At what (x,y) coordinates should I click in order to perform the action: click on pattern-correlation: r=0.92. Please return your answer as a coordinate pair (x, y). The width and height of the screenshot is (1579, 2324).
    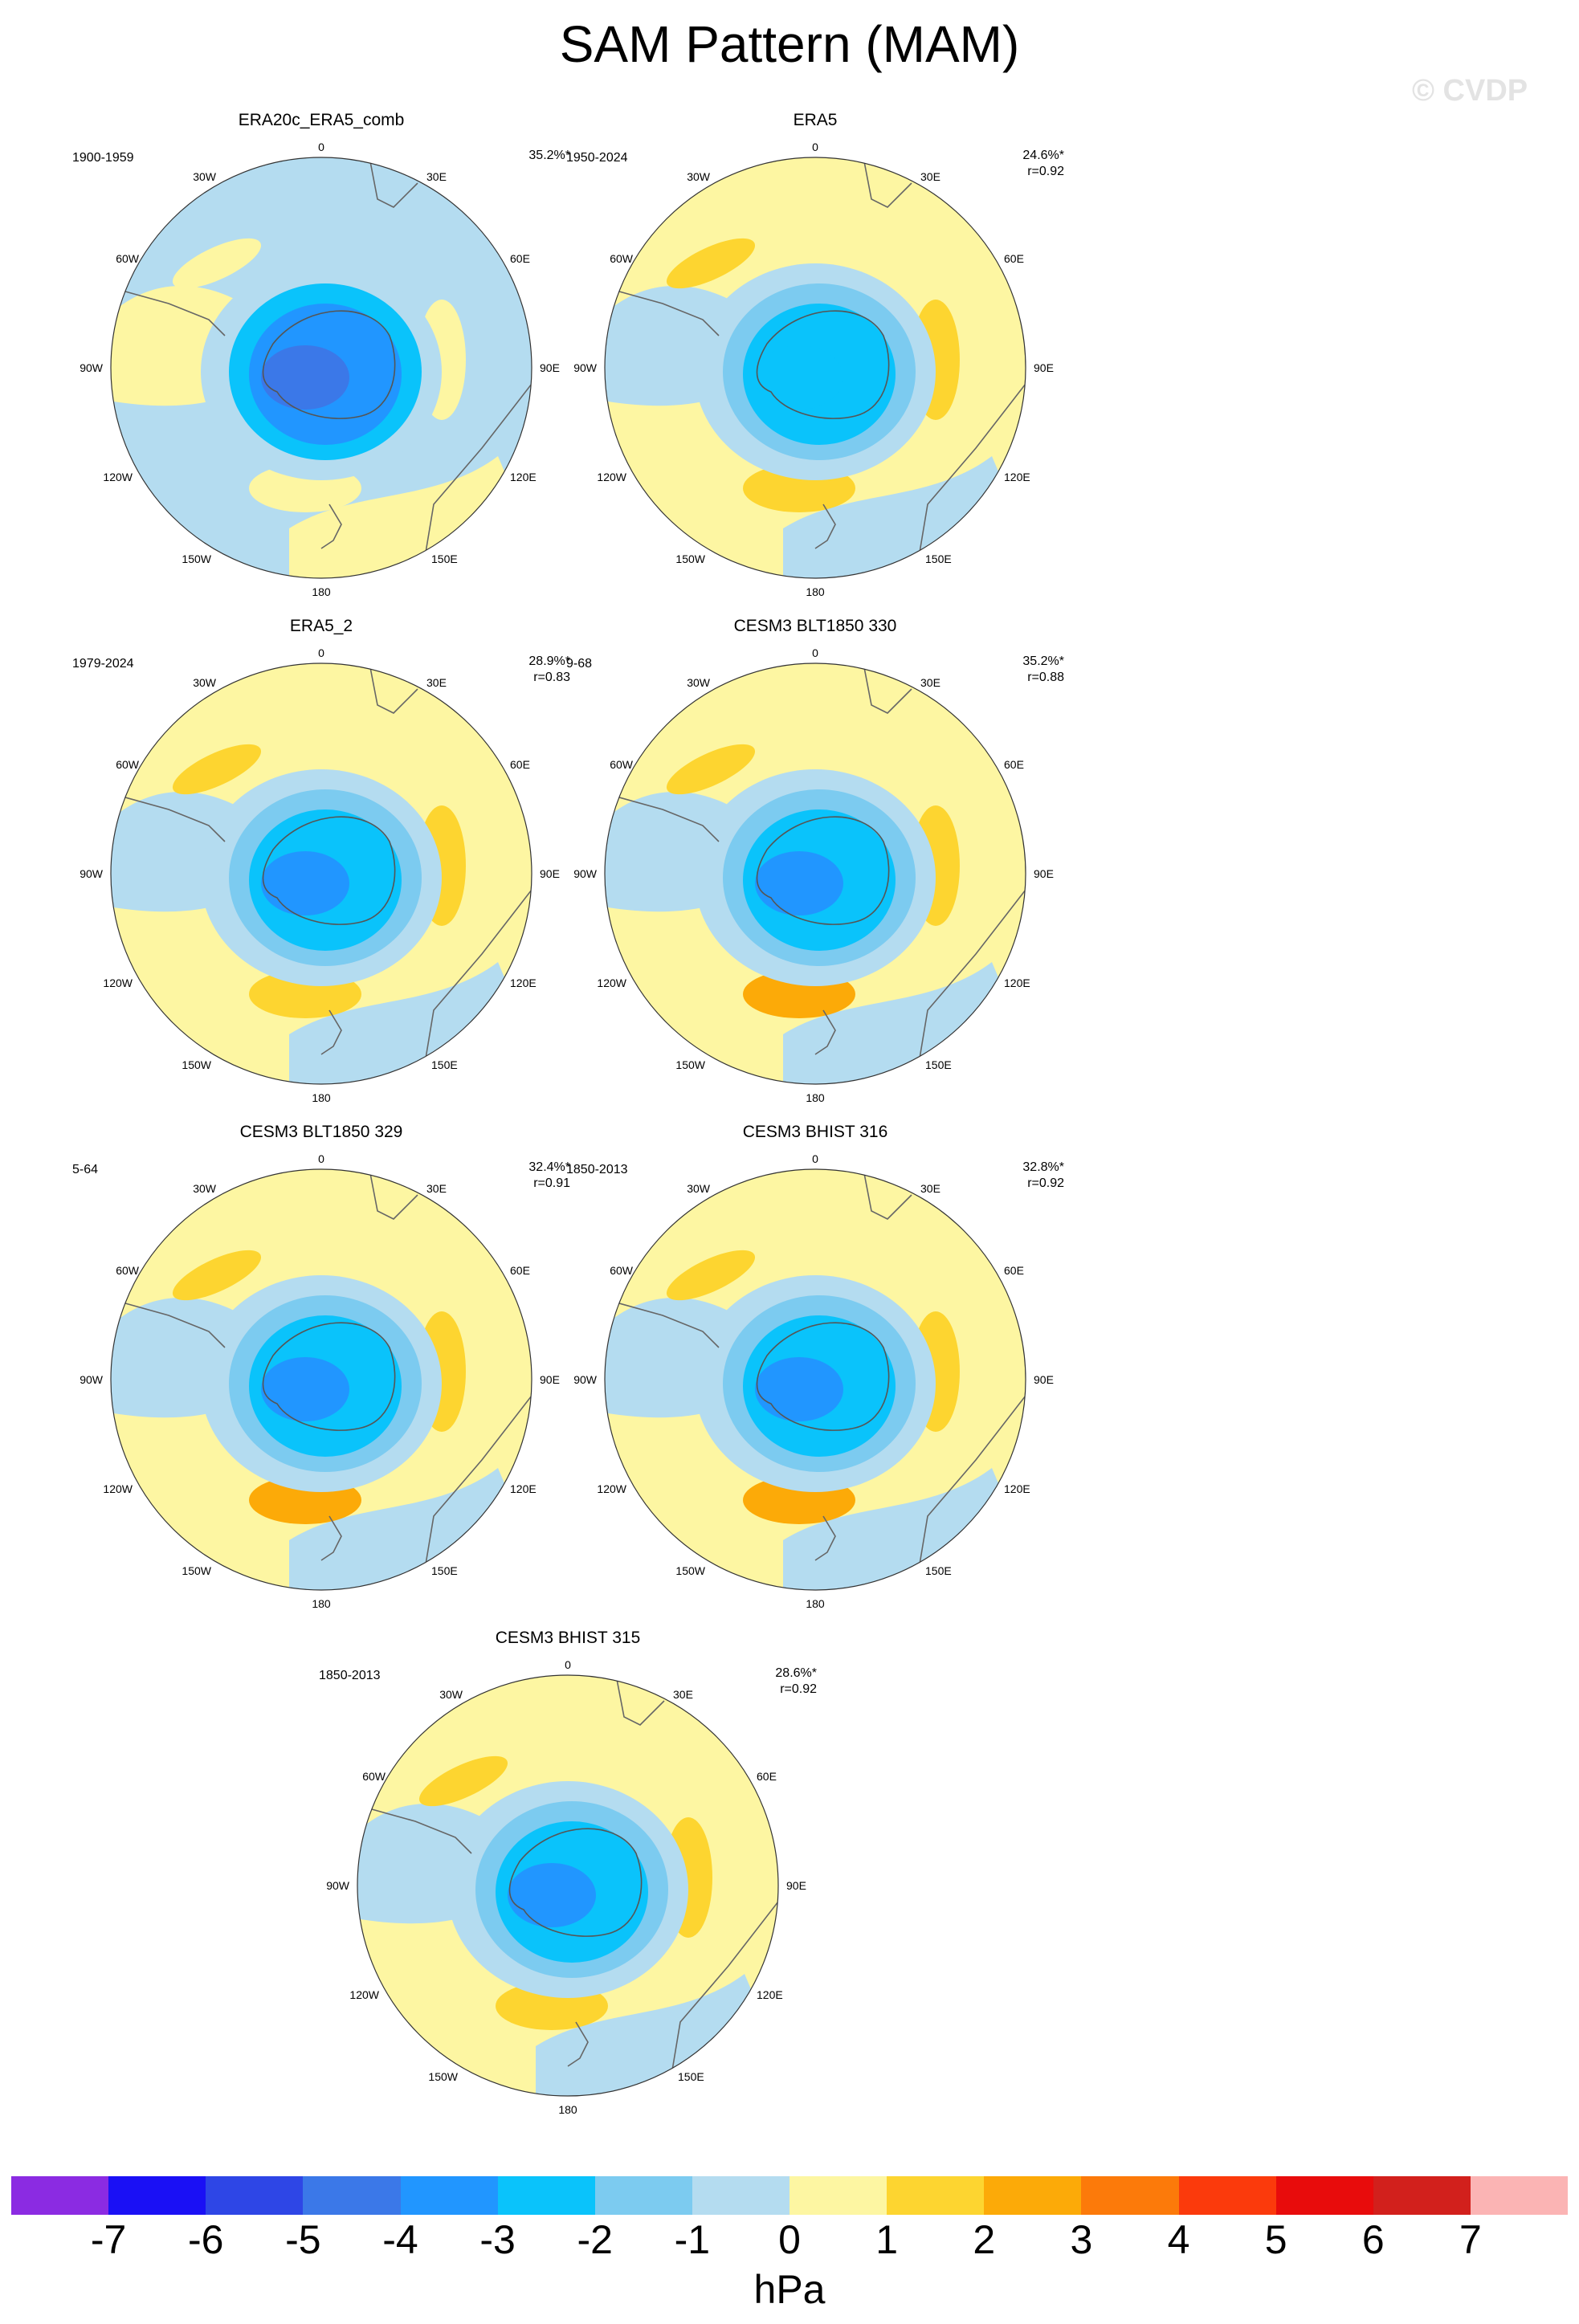
    Looking at the image, I should click on (1045, 172).